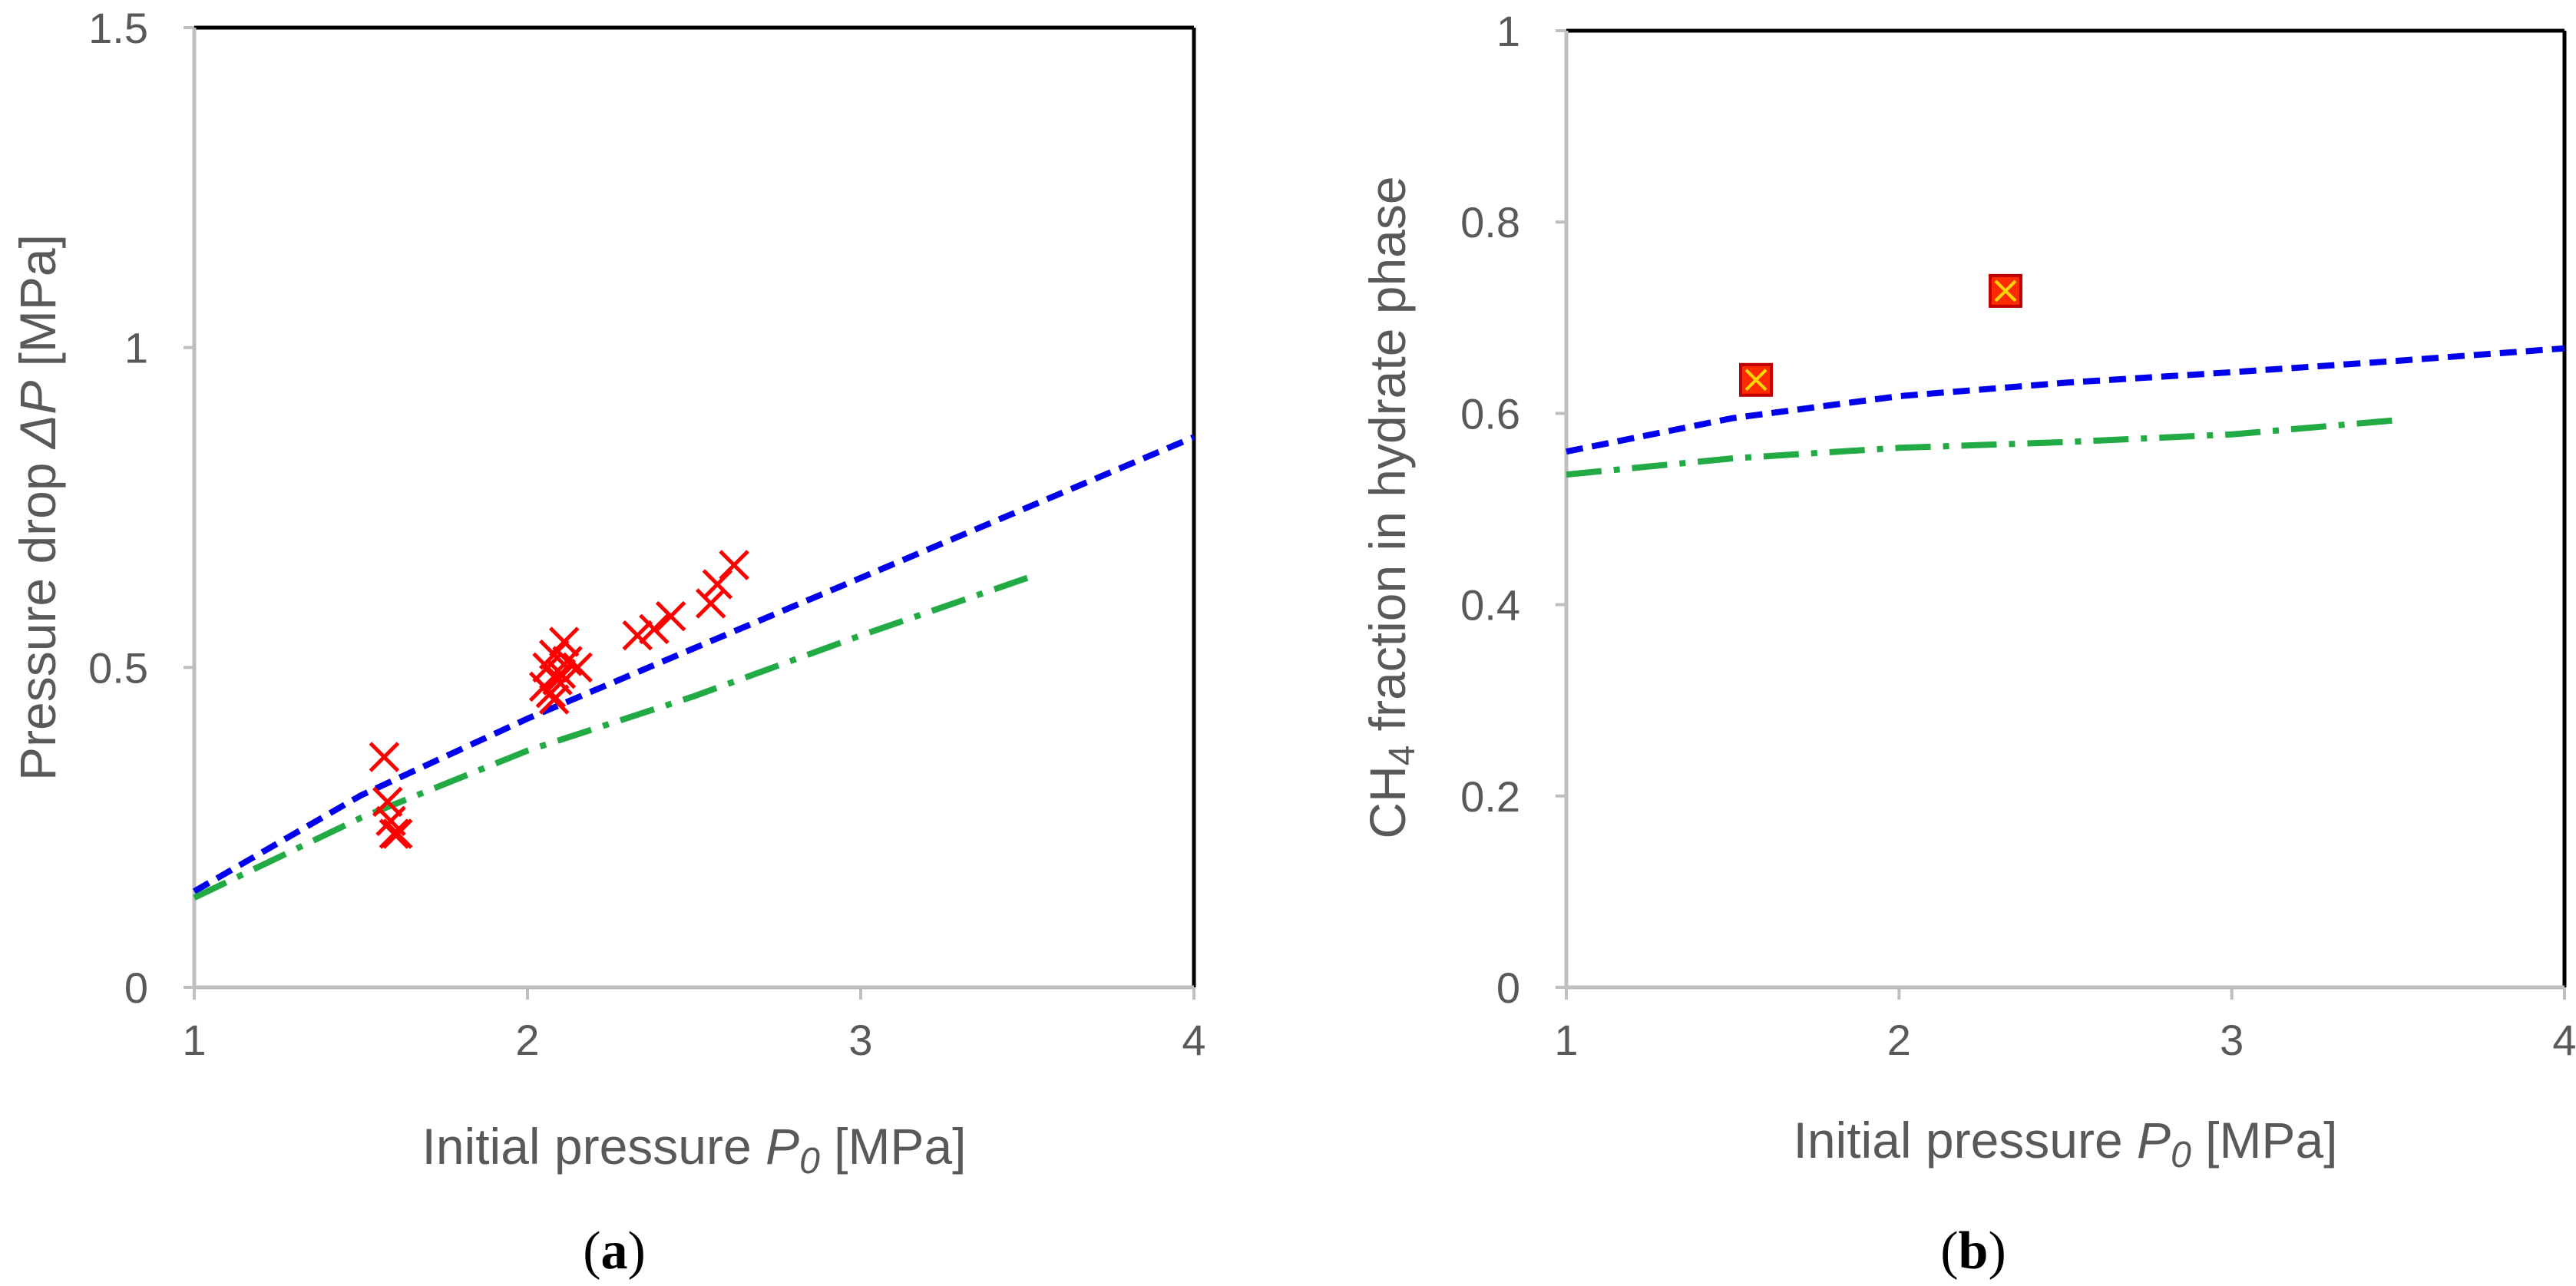 This screenshot has width=2576, height=1286. I want to click on y-tick-label: 0.6, so click(1490, 413).